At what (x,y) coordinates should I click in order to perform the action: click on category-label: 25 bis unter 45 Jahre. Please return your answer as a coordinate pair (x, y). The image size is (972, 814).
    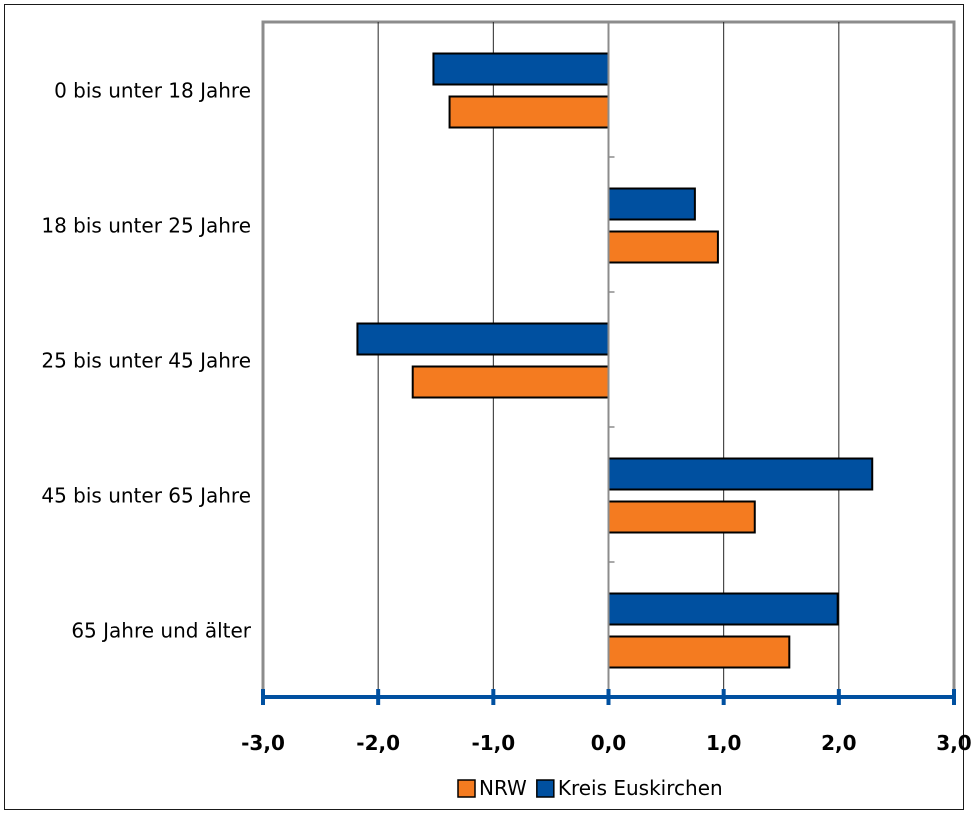
    Looking at the image, I should click on (146, 361).